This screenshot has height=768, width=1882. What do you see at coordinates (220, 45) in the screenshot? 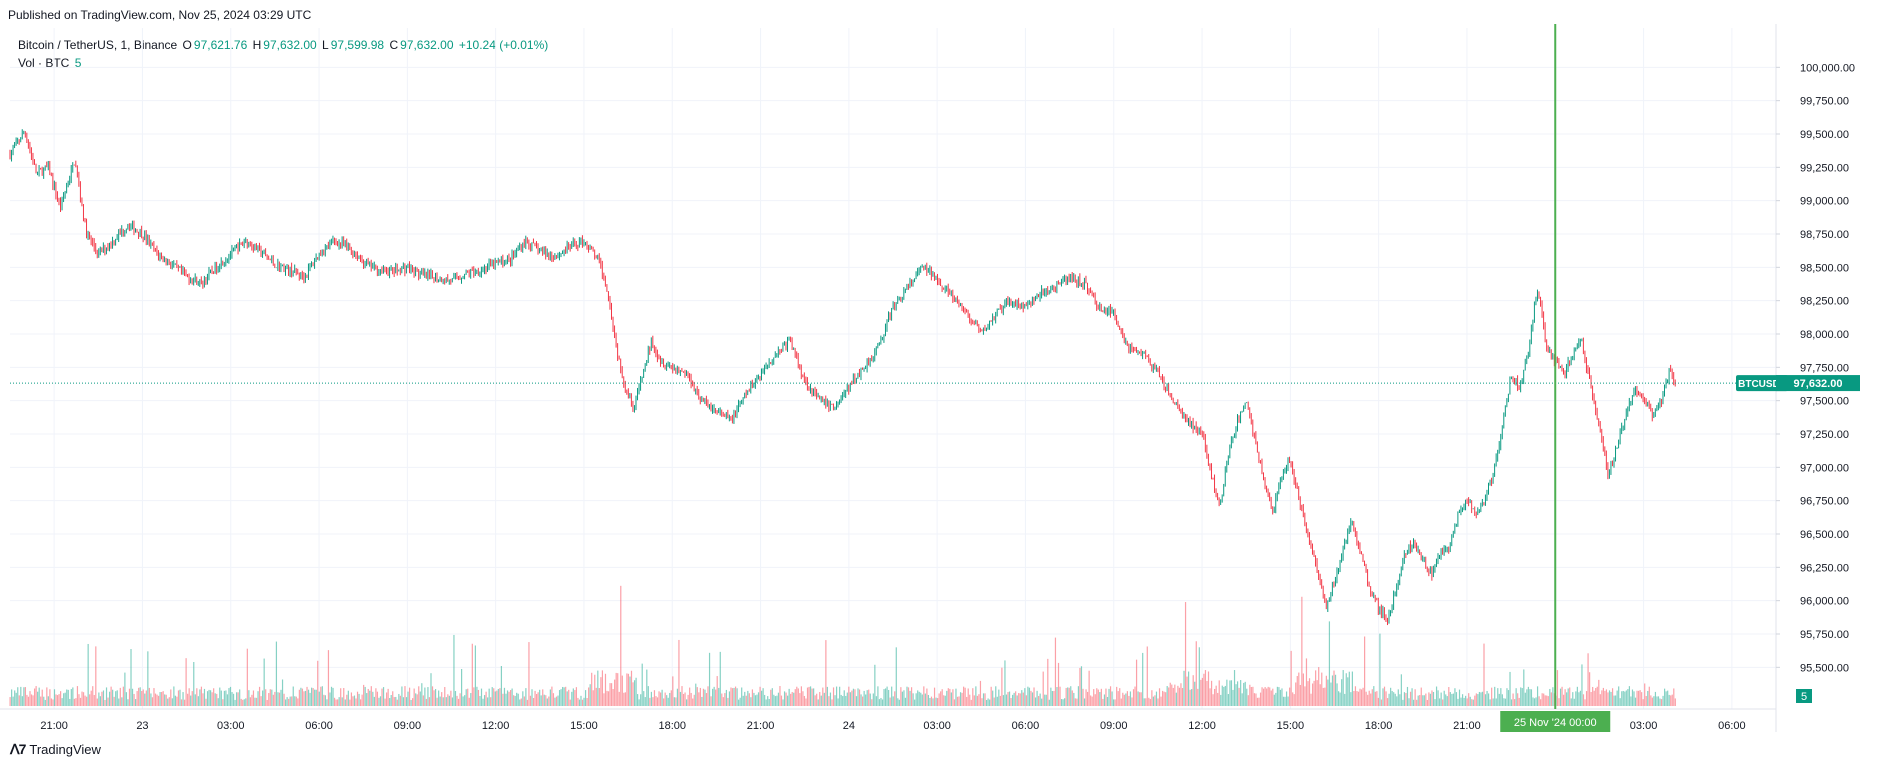
I see `open-value: 97,621.76` at bounding box center [220, 45].